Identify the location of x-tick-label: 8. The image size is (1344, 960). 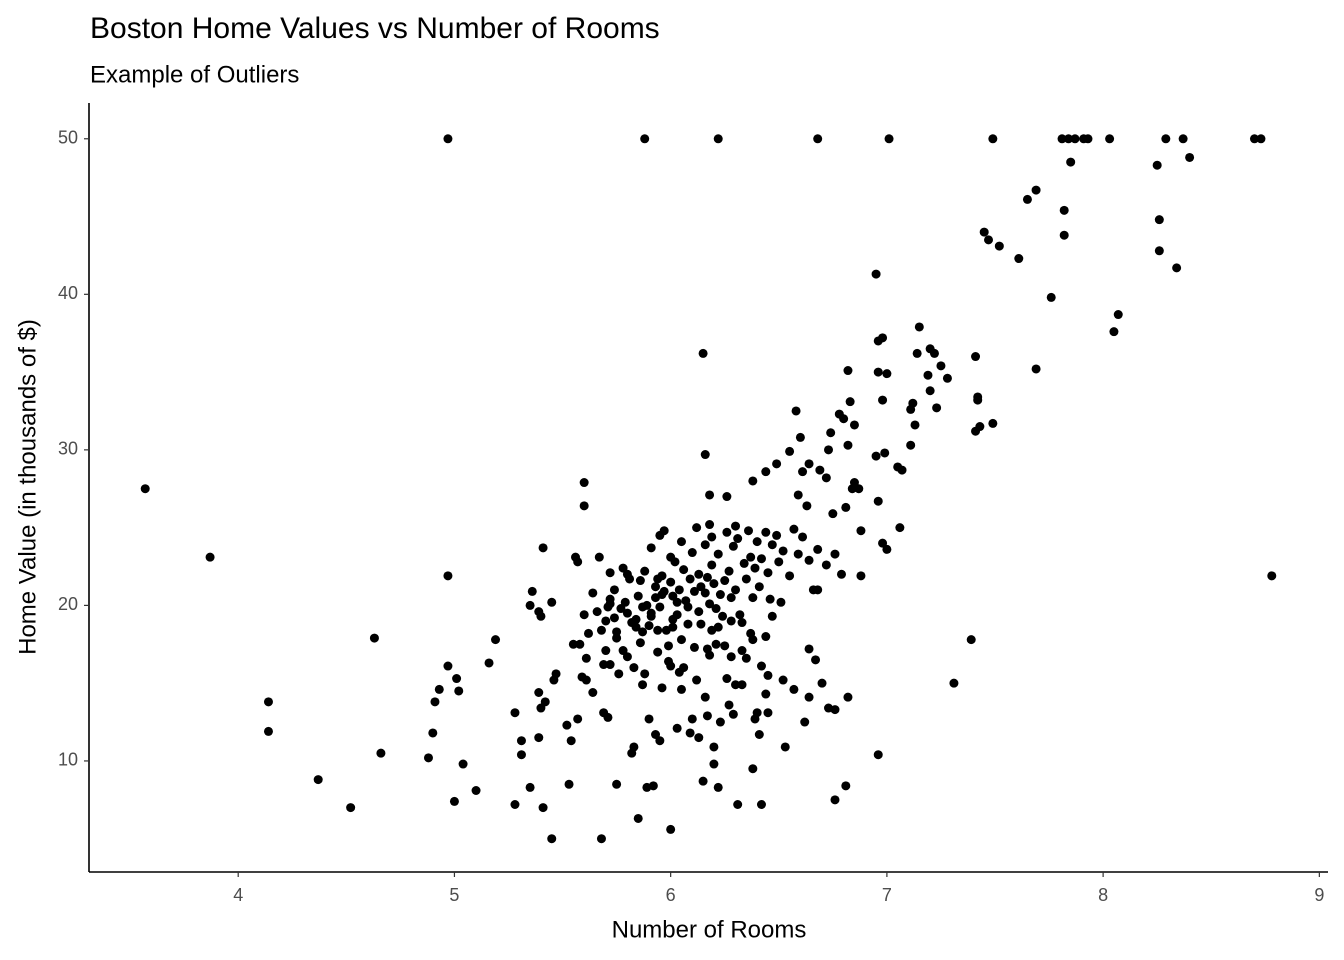
(1103, 895).